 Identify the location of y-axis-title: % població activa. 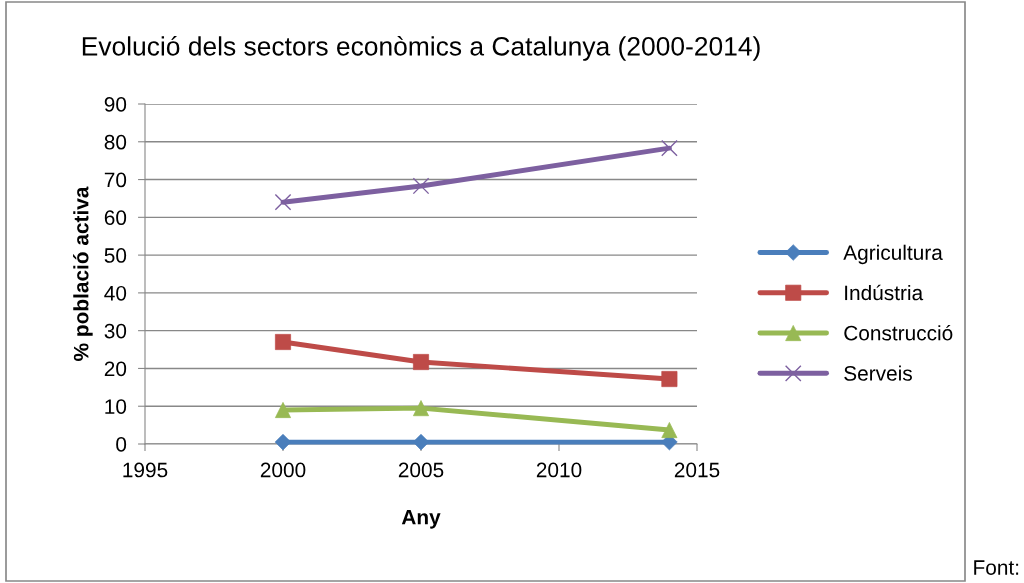
(83, 273).